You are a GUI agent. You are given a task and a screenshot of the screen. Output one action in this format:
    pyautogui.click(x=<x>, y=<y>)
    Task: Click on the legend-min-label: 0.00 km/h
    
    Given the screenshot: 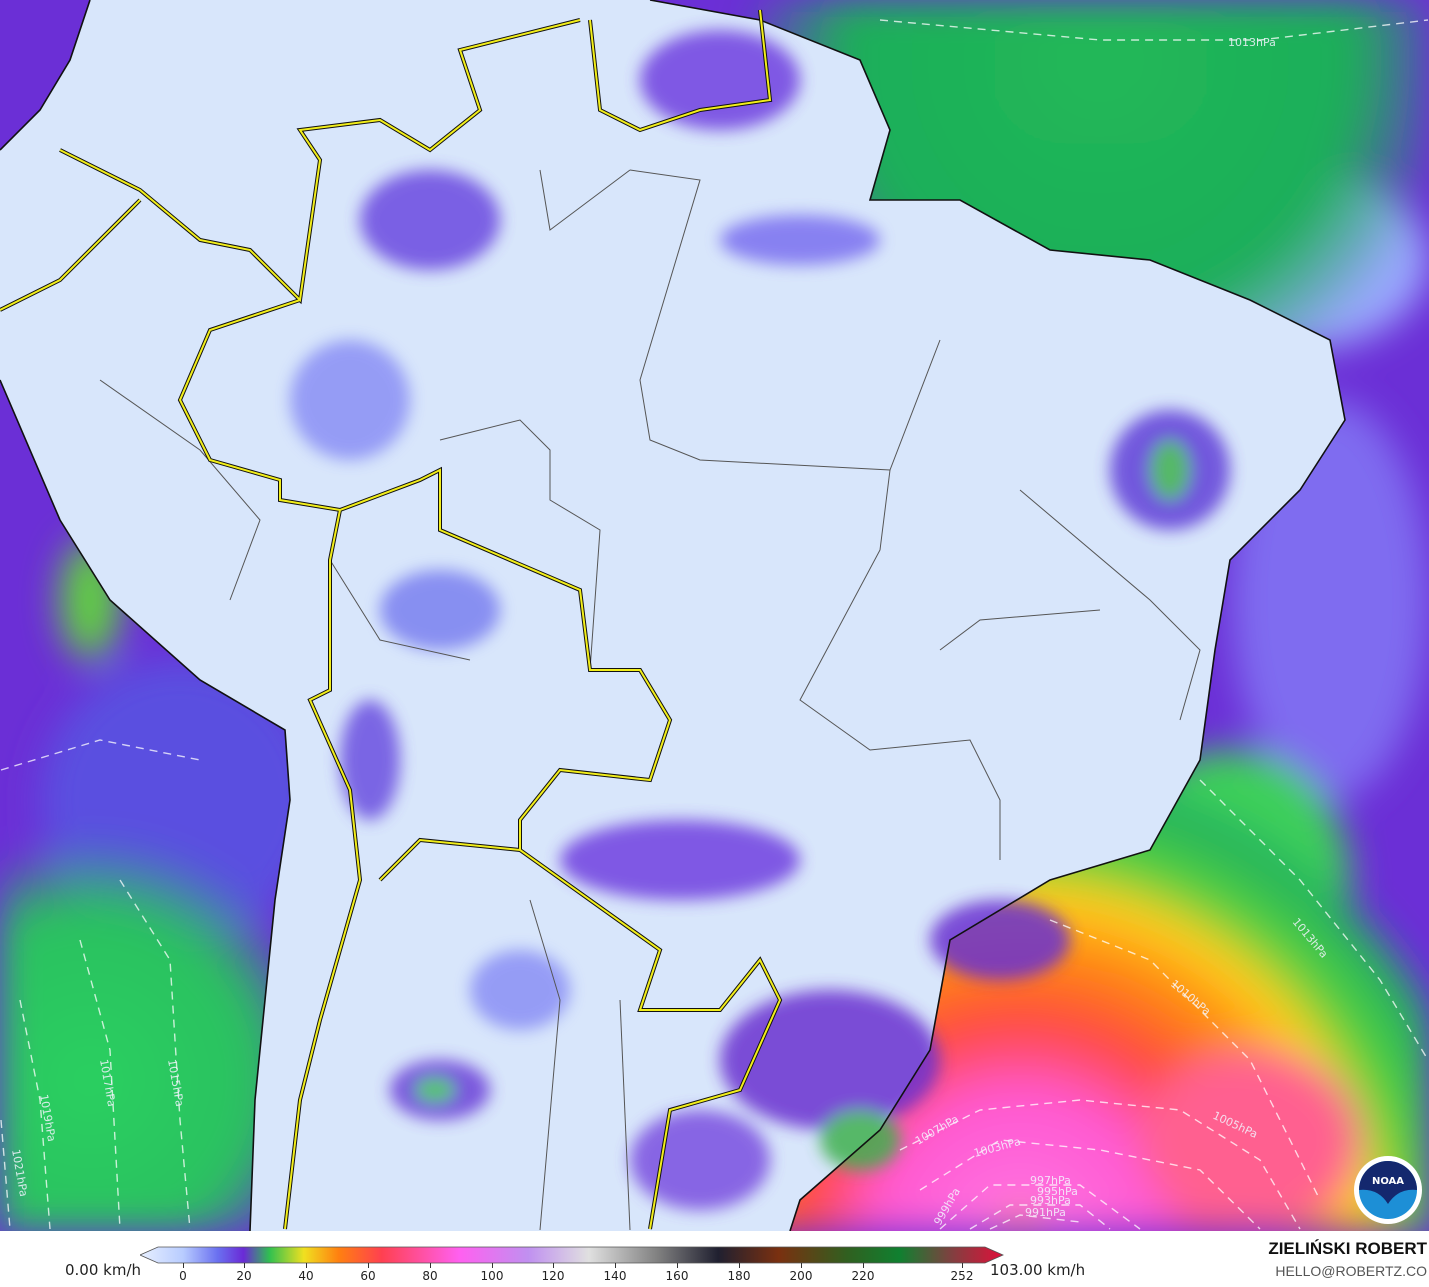 What is the action you would take?
    pyautogui.click(x=103, y=1270)
    